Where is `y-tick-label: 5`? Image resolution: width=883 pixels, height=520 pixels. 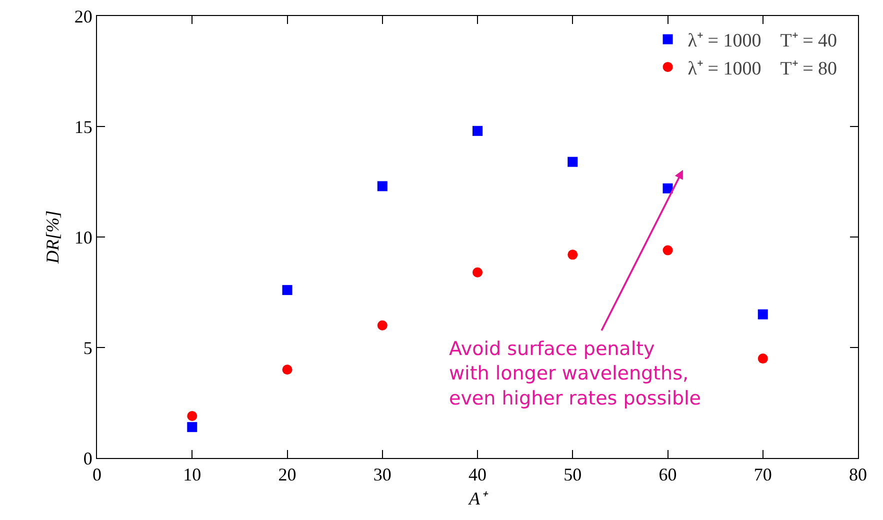
y-tick-label: 5 is located at coordinates (87, 348).